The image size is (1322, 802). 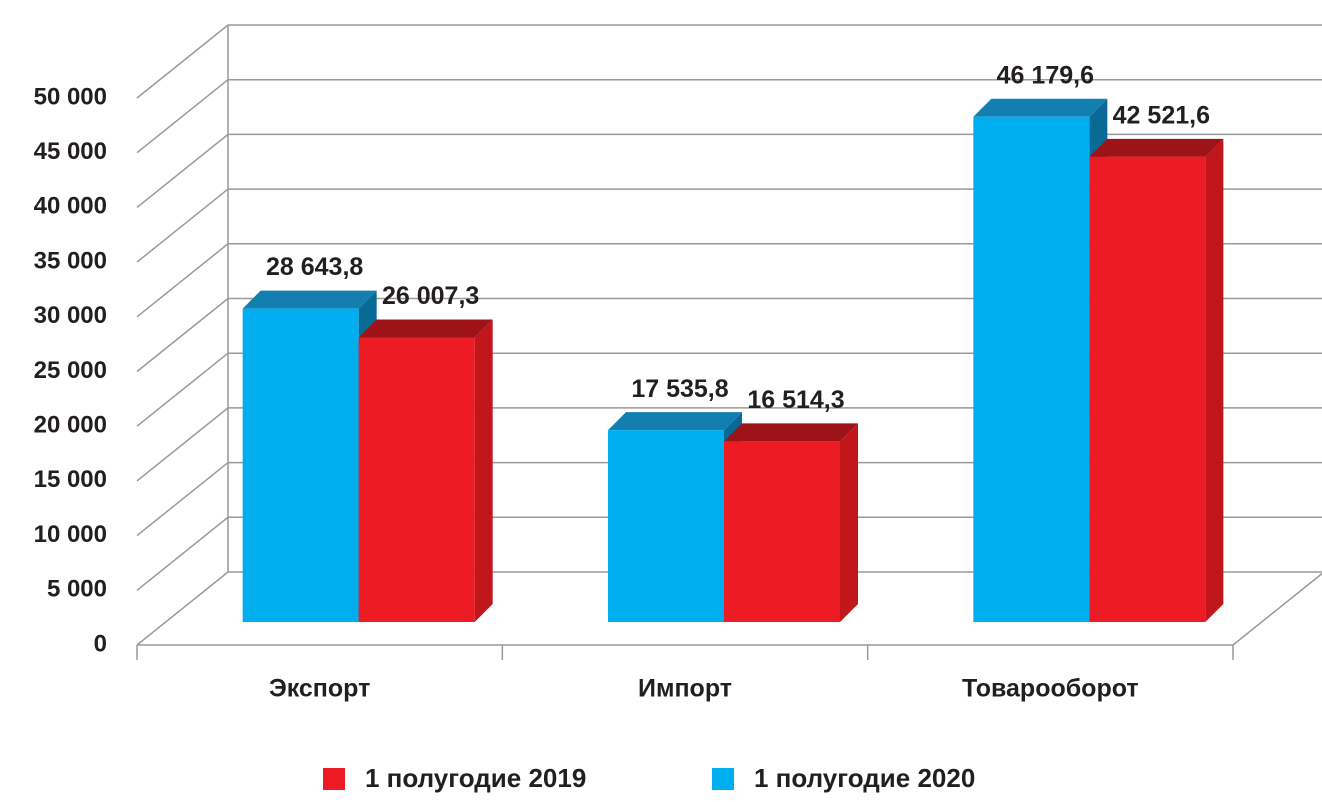 What do you see at coordinates (70, 534) in the screenshot?
I see `y-tick-label: 10 000` at bounding box center [70, 534].